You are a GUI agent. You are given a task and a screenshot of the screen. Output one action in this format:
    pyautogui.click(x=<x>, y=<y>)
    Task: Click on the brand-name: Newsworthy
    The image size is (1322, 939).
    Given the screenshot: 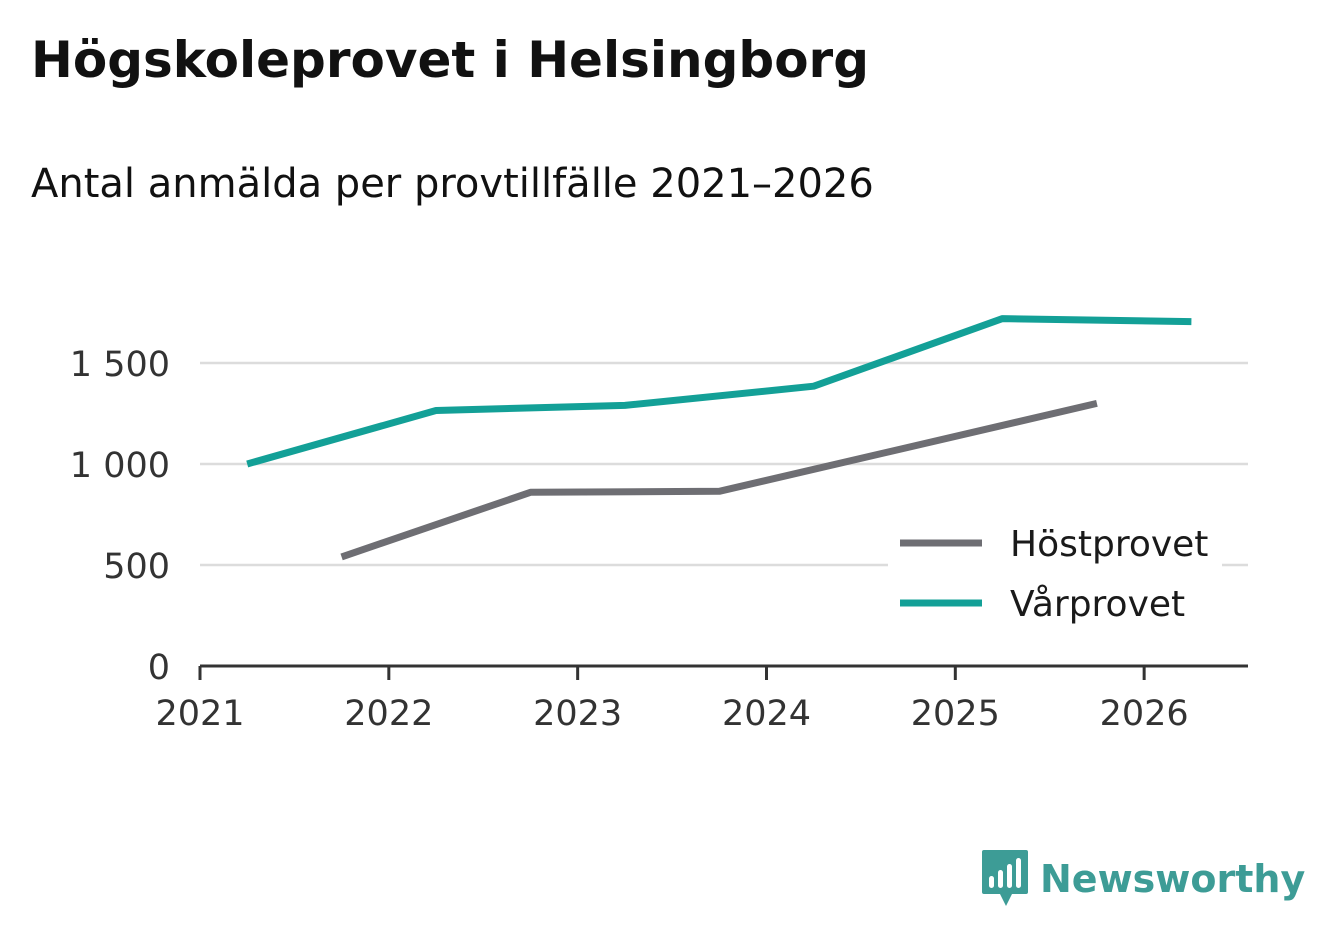 What is the action you would take?
    pyautogui.click(x=1173, y=879)
    